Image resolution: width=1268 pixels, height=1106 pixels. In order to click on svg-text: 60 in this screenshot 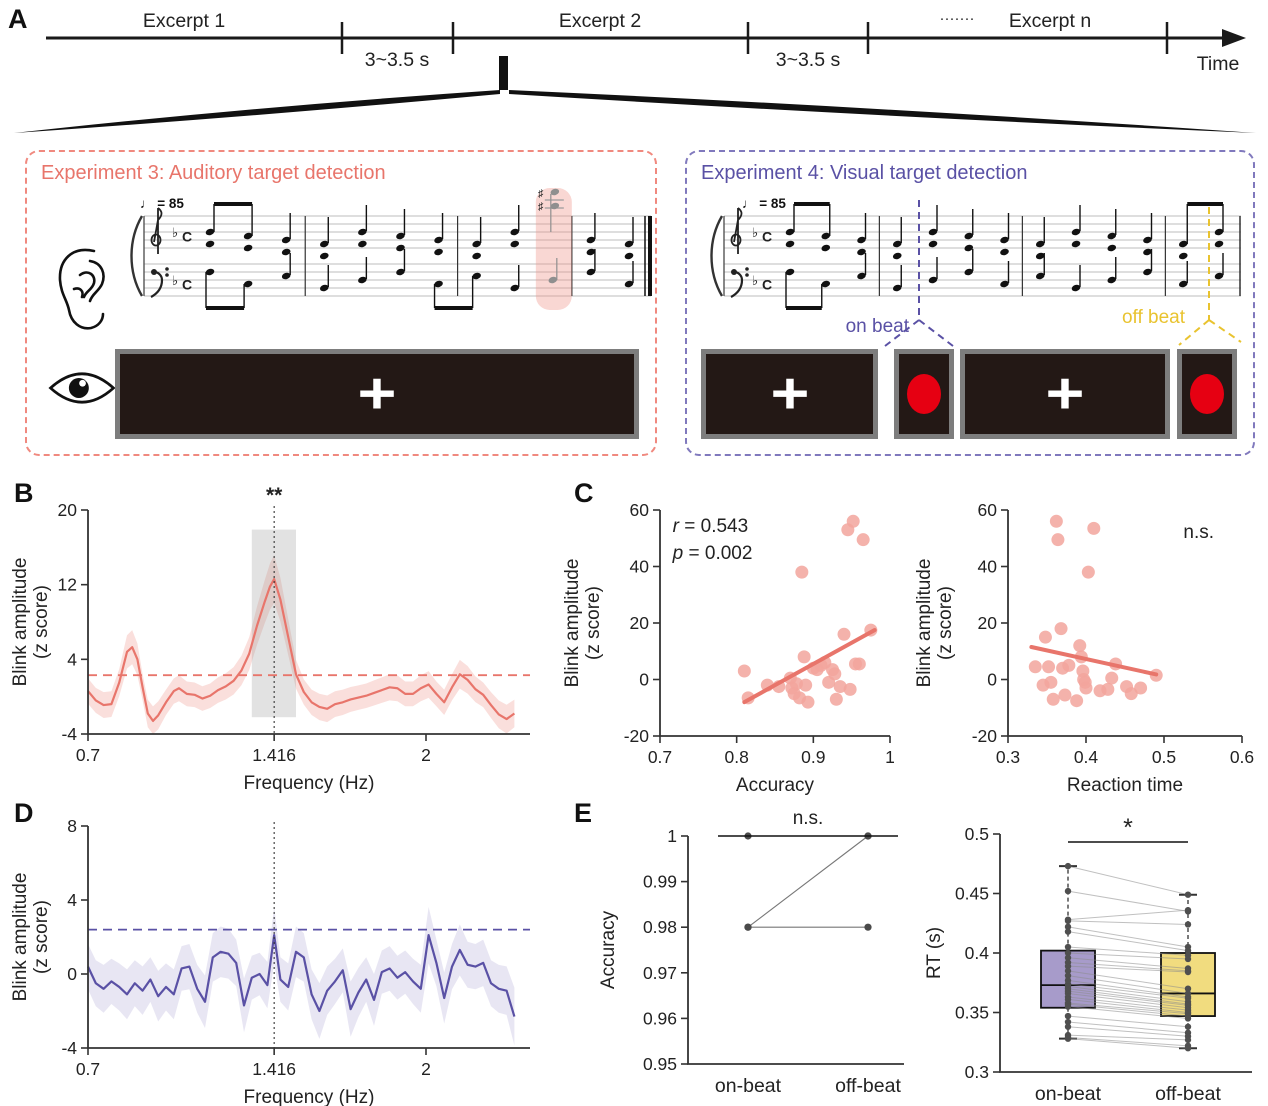, I will do `click(640, 510)`.